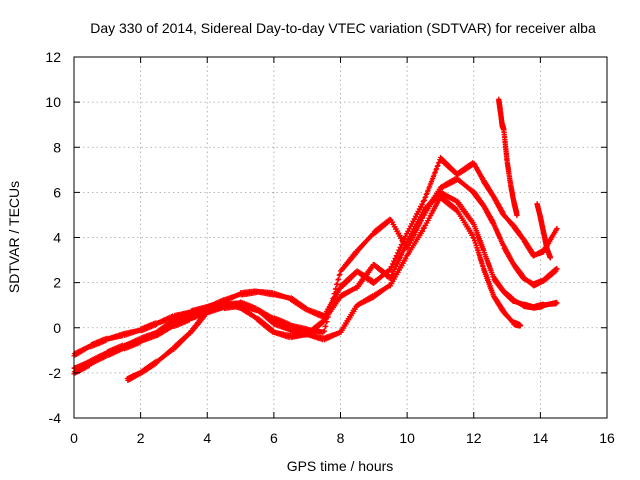  What do you see at coordinates (207, 438) in the screenshot?
I see `x-tick-label: 4` at bounding box center [207, 438].